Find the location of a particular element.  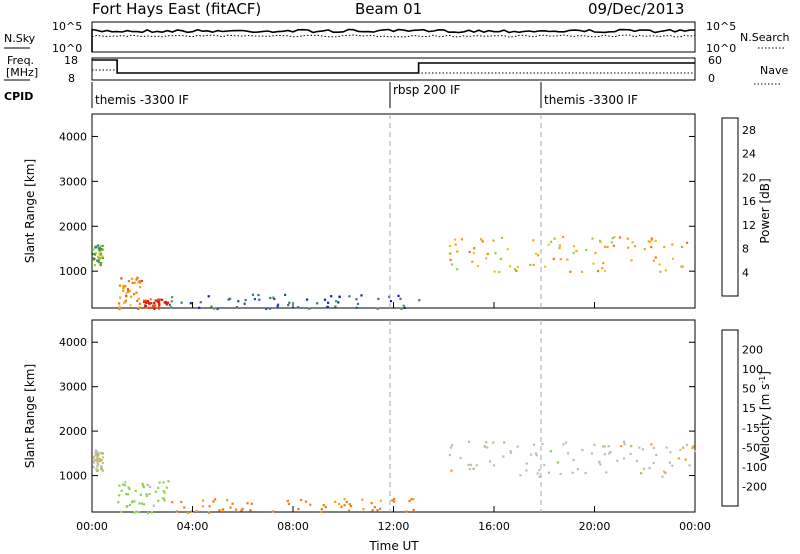

velocity-ylabel: Slant Range [km] is located at coordinates (30, 416).